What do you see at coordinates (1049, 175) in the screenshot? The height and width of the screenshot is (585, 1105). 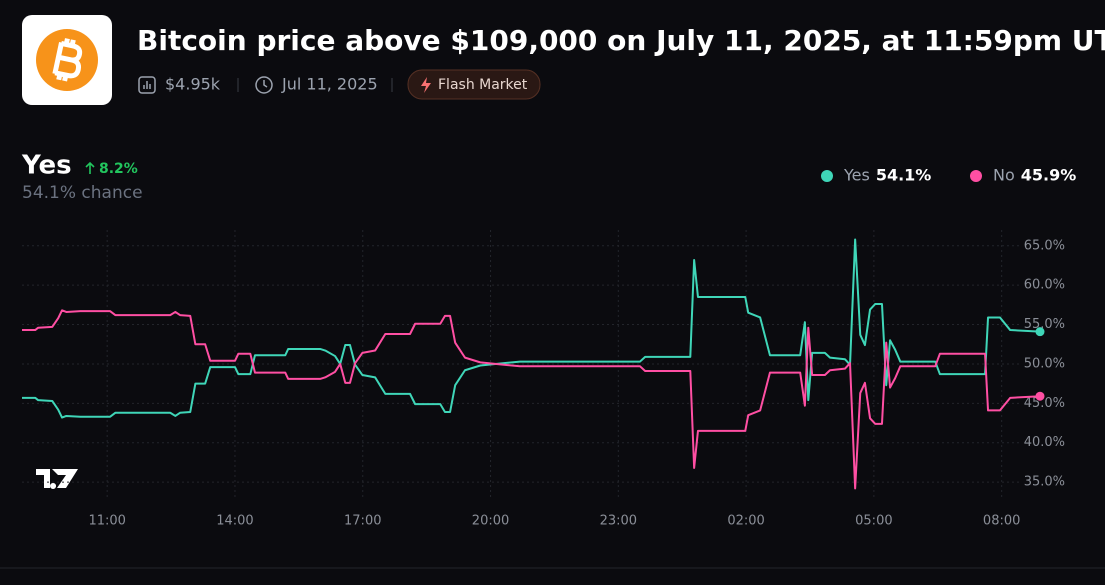 I see `legend-value: 45.9%` at bounding box center [1049, 175].